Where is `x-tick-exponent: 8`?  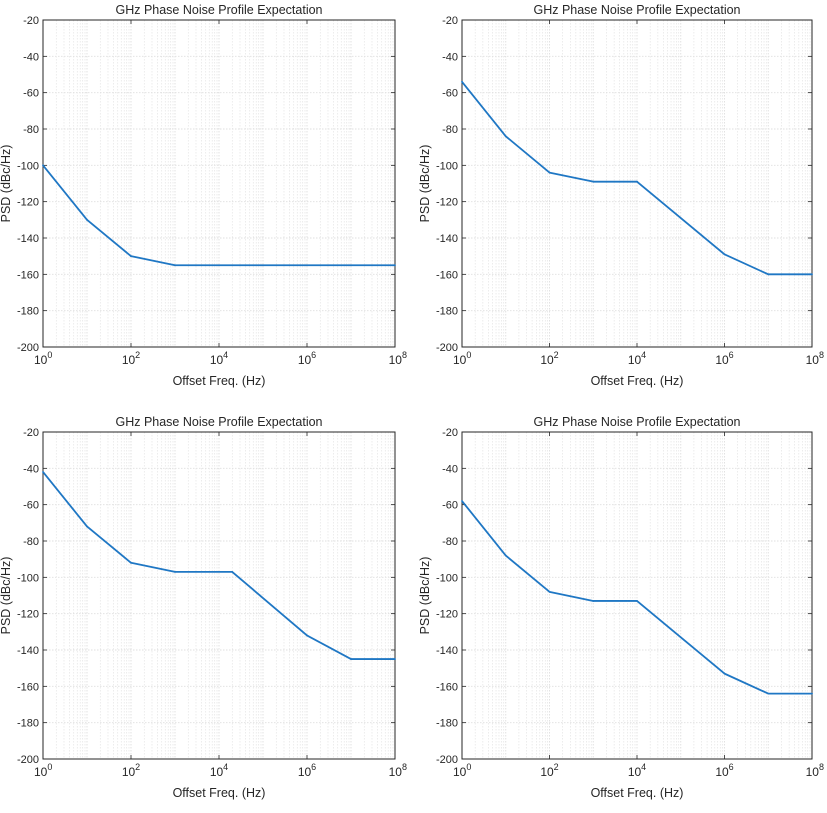 x-tick-exponent: 8 is located at coordinates (821, 355).